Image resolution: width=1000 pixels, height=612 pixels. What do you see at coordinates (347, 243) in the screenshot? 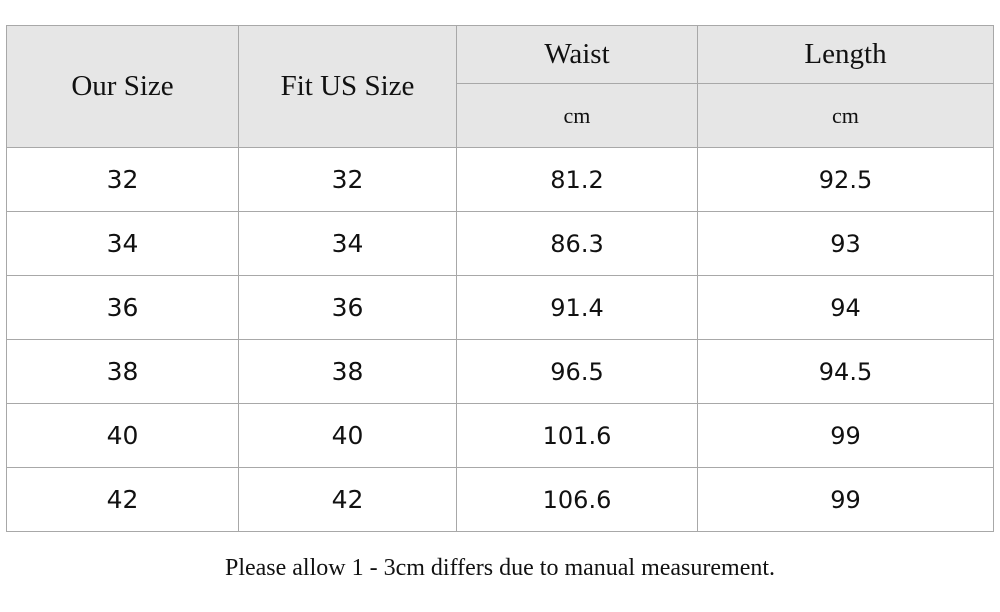
I see `cell-fit-us-size: 34` at bounding box center [347, 243].